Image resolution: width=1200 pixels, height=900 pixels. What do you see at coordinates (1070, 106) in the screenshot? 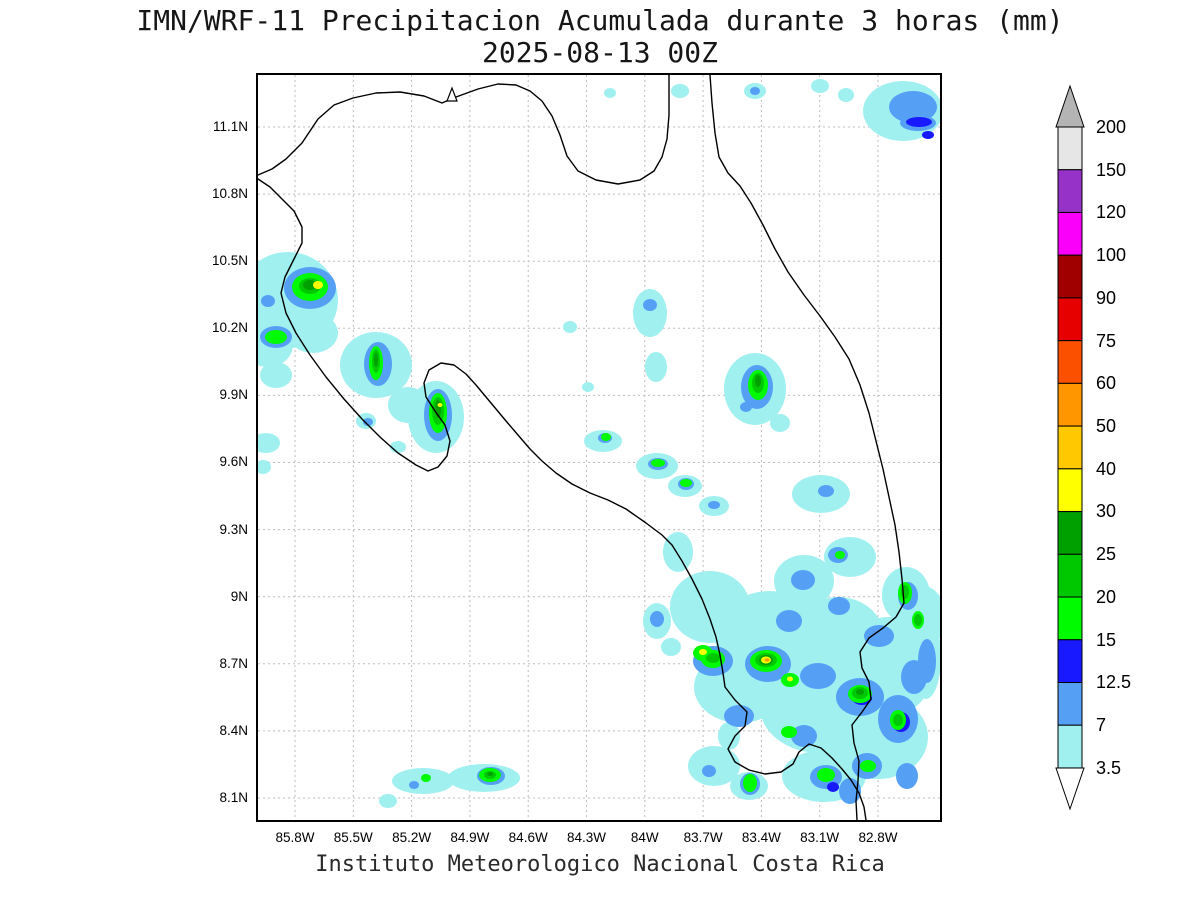
I see `colorbar-top-arrow` at bounding box center [1070, 106].